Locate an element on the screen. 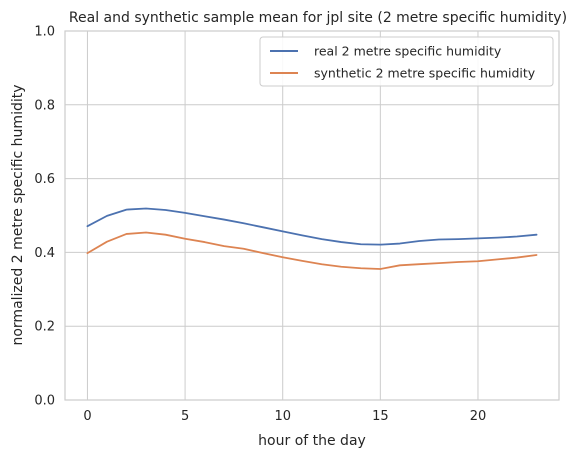  legend-entry-synthetic: synthetic 2 metre specific humidity is located at coordinates (425, 73).